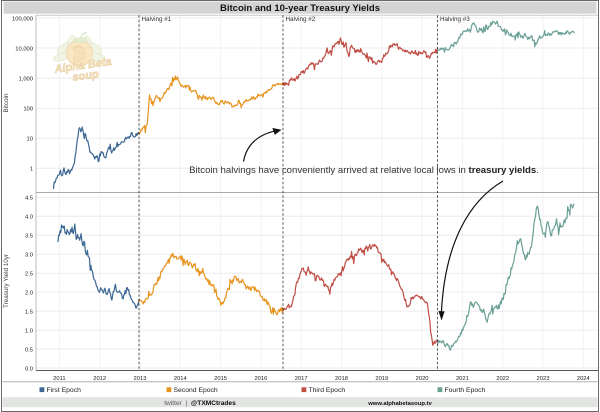 The image size is (600, 412). What do you see at coordinates (181, 379) in the screenshot?
I see `svg-text: 2014` at bounding box center [181, 379].